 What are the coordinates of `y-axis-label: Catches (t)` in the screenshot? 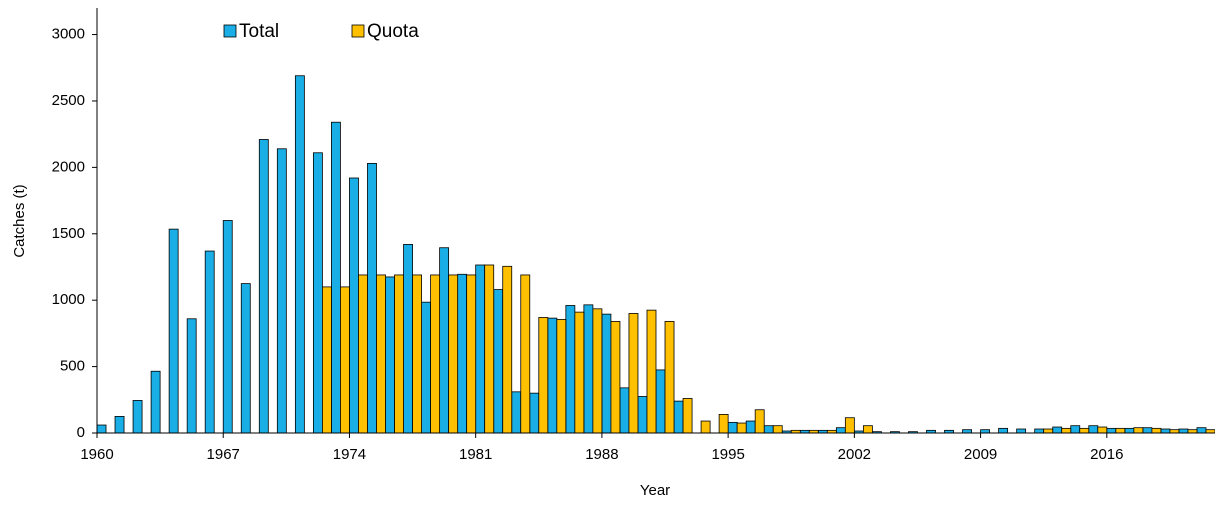 It's located at (19, 220).